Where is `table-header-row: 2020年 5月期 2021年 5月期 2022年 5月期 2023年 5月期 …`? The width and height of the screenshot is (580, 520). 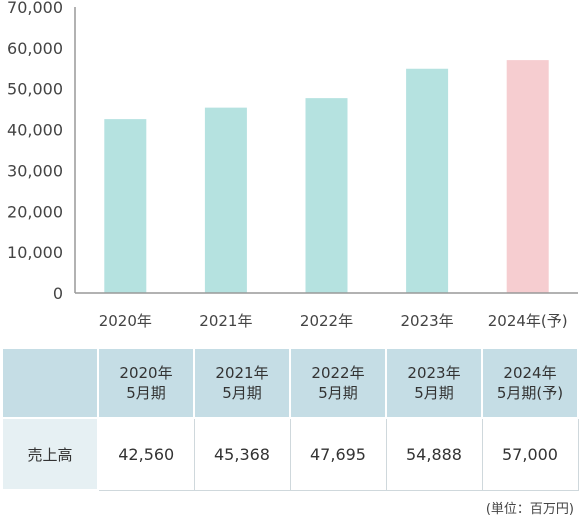 table-header-row: 2020年 5月期 2021年 5月期 2022年 5月期 2023年 5月期 … is located at coordinates (290, 383).